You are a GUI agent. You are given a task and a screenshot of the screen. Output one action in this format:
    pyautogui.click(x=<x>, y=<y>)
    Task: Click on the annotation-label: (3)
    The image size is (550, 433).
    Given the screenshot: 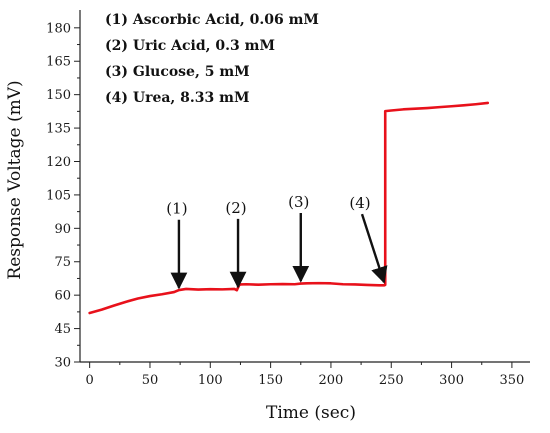 What is the action you would take?
    pyautogui.click(x=298, y=202)
    